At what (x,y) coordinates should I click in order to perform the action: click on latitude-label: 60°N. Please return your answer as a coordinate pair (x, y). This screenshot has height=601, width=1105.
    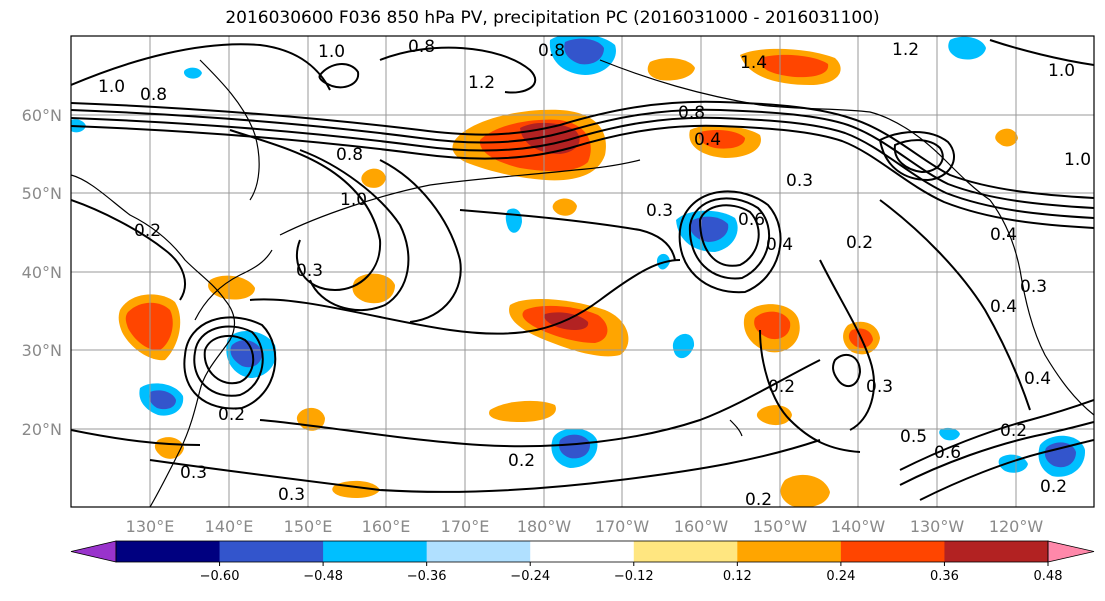
    Looking at the image, I should click on (42, 115).